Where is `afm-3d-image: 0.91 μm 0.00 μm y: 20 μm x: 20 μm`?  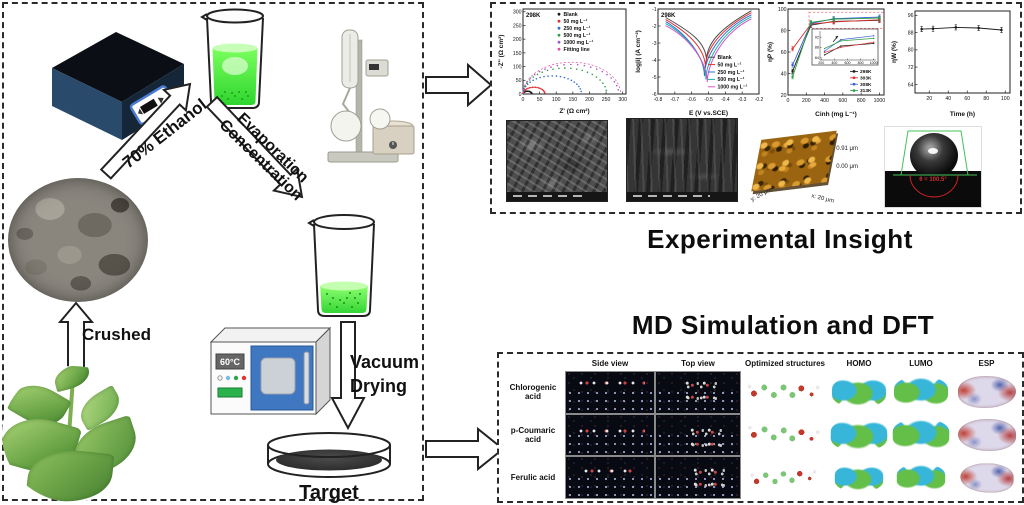 afm-3d-image: 0.91 μm 0.00 μm y: 20 μm x: 20 μm is located at coordinates (804, 165).